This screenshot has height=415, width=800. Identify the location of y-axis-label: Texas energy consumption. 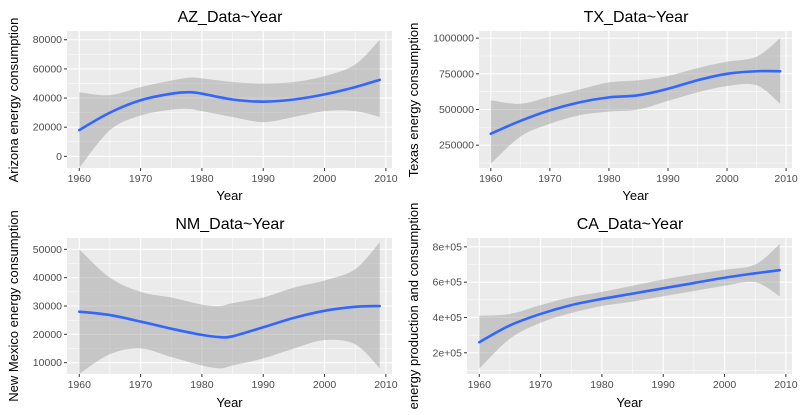
(413, 100).